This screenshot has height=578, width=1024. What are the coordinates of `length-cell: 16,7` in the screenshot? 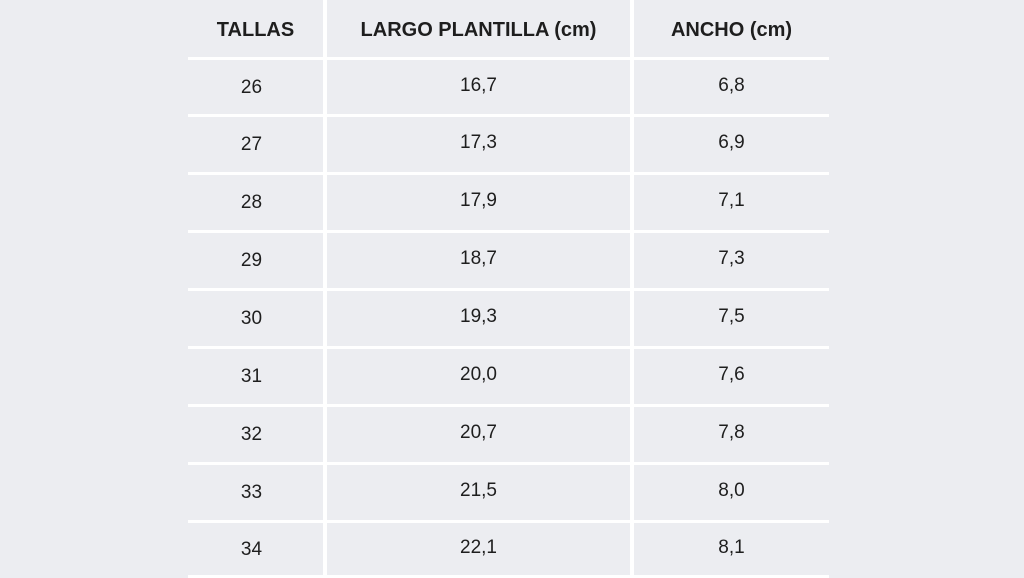 It's located at (478, 85).